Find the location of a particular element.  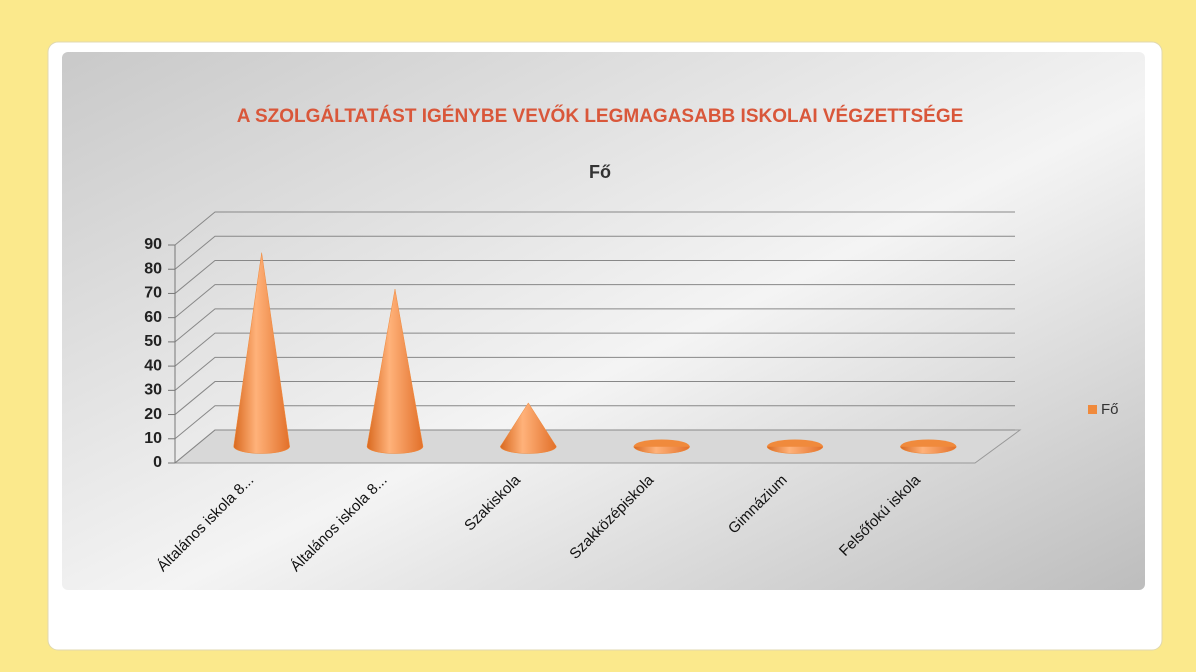

legend-swatch is located at coordinates (1092, 409).